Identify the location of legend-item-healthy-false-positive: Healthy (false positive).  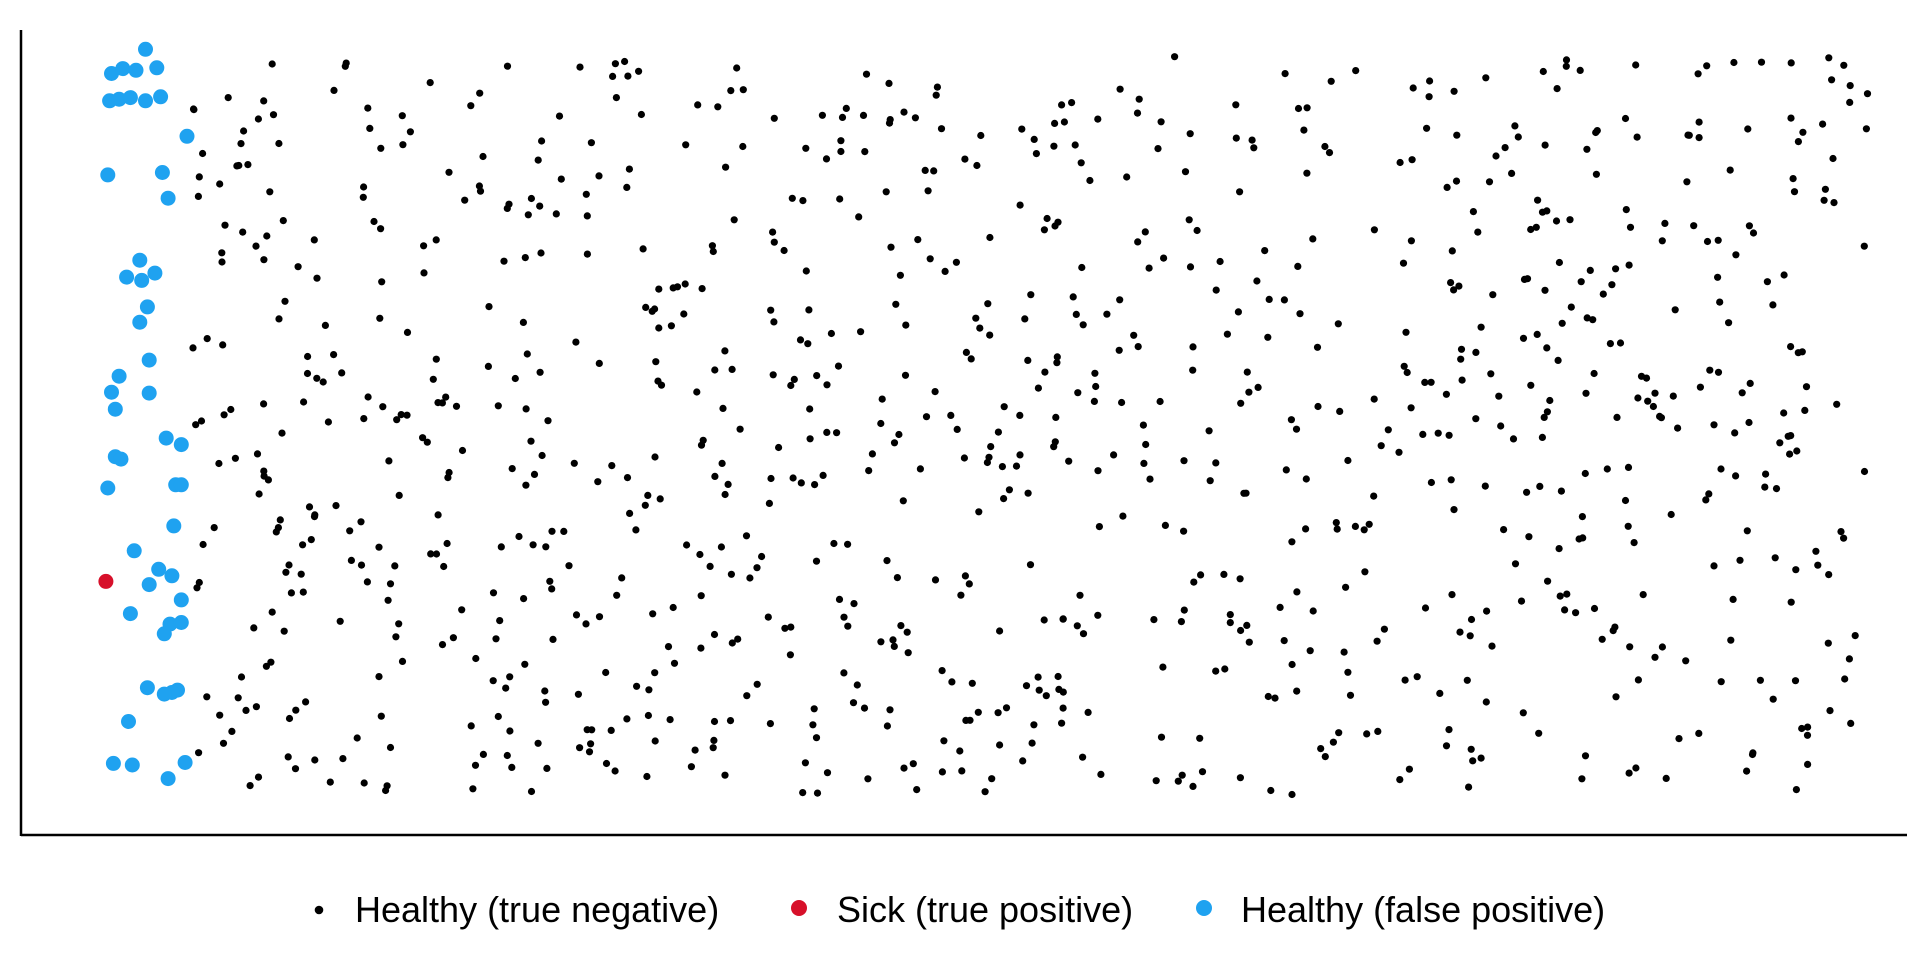
(1400, 909).